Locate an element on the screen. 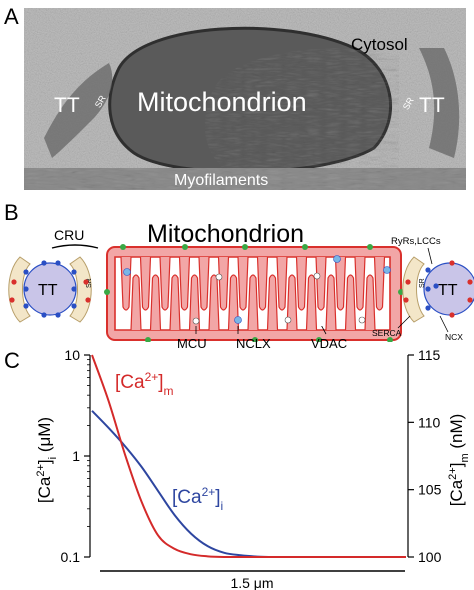 The width and height of the screenshot is (474, 590). ryrs-pointer is located at coordinates (430, 256).